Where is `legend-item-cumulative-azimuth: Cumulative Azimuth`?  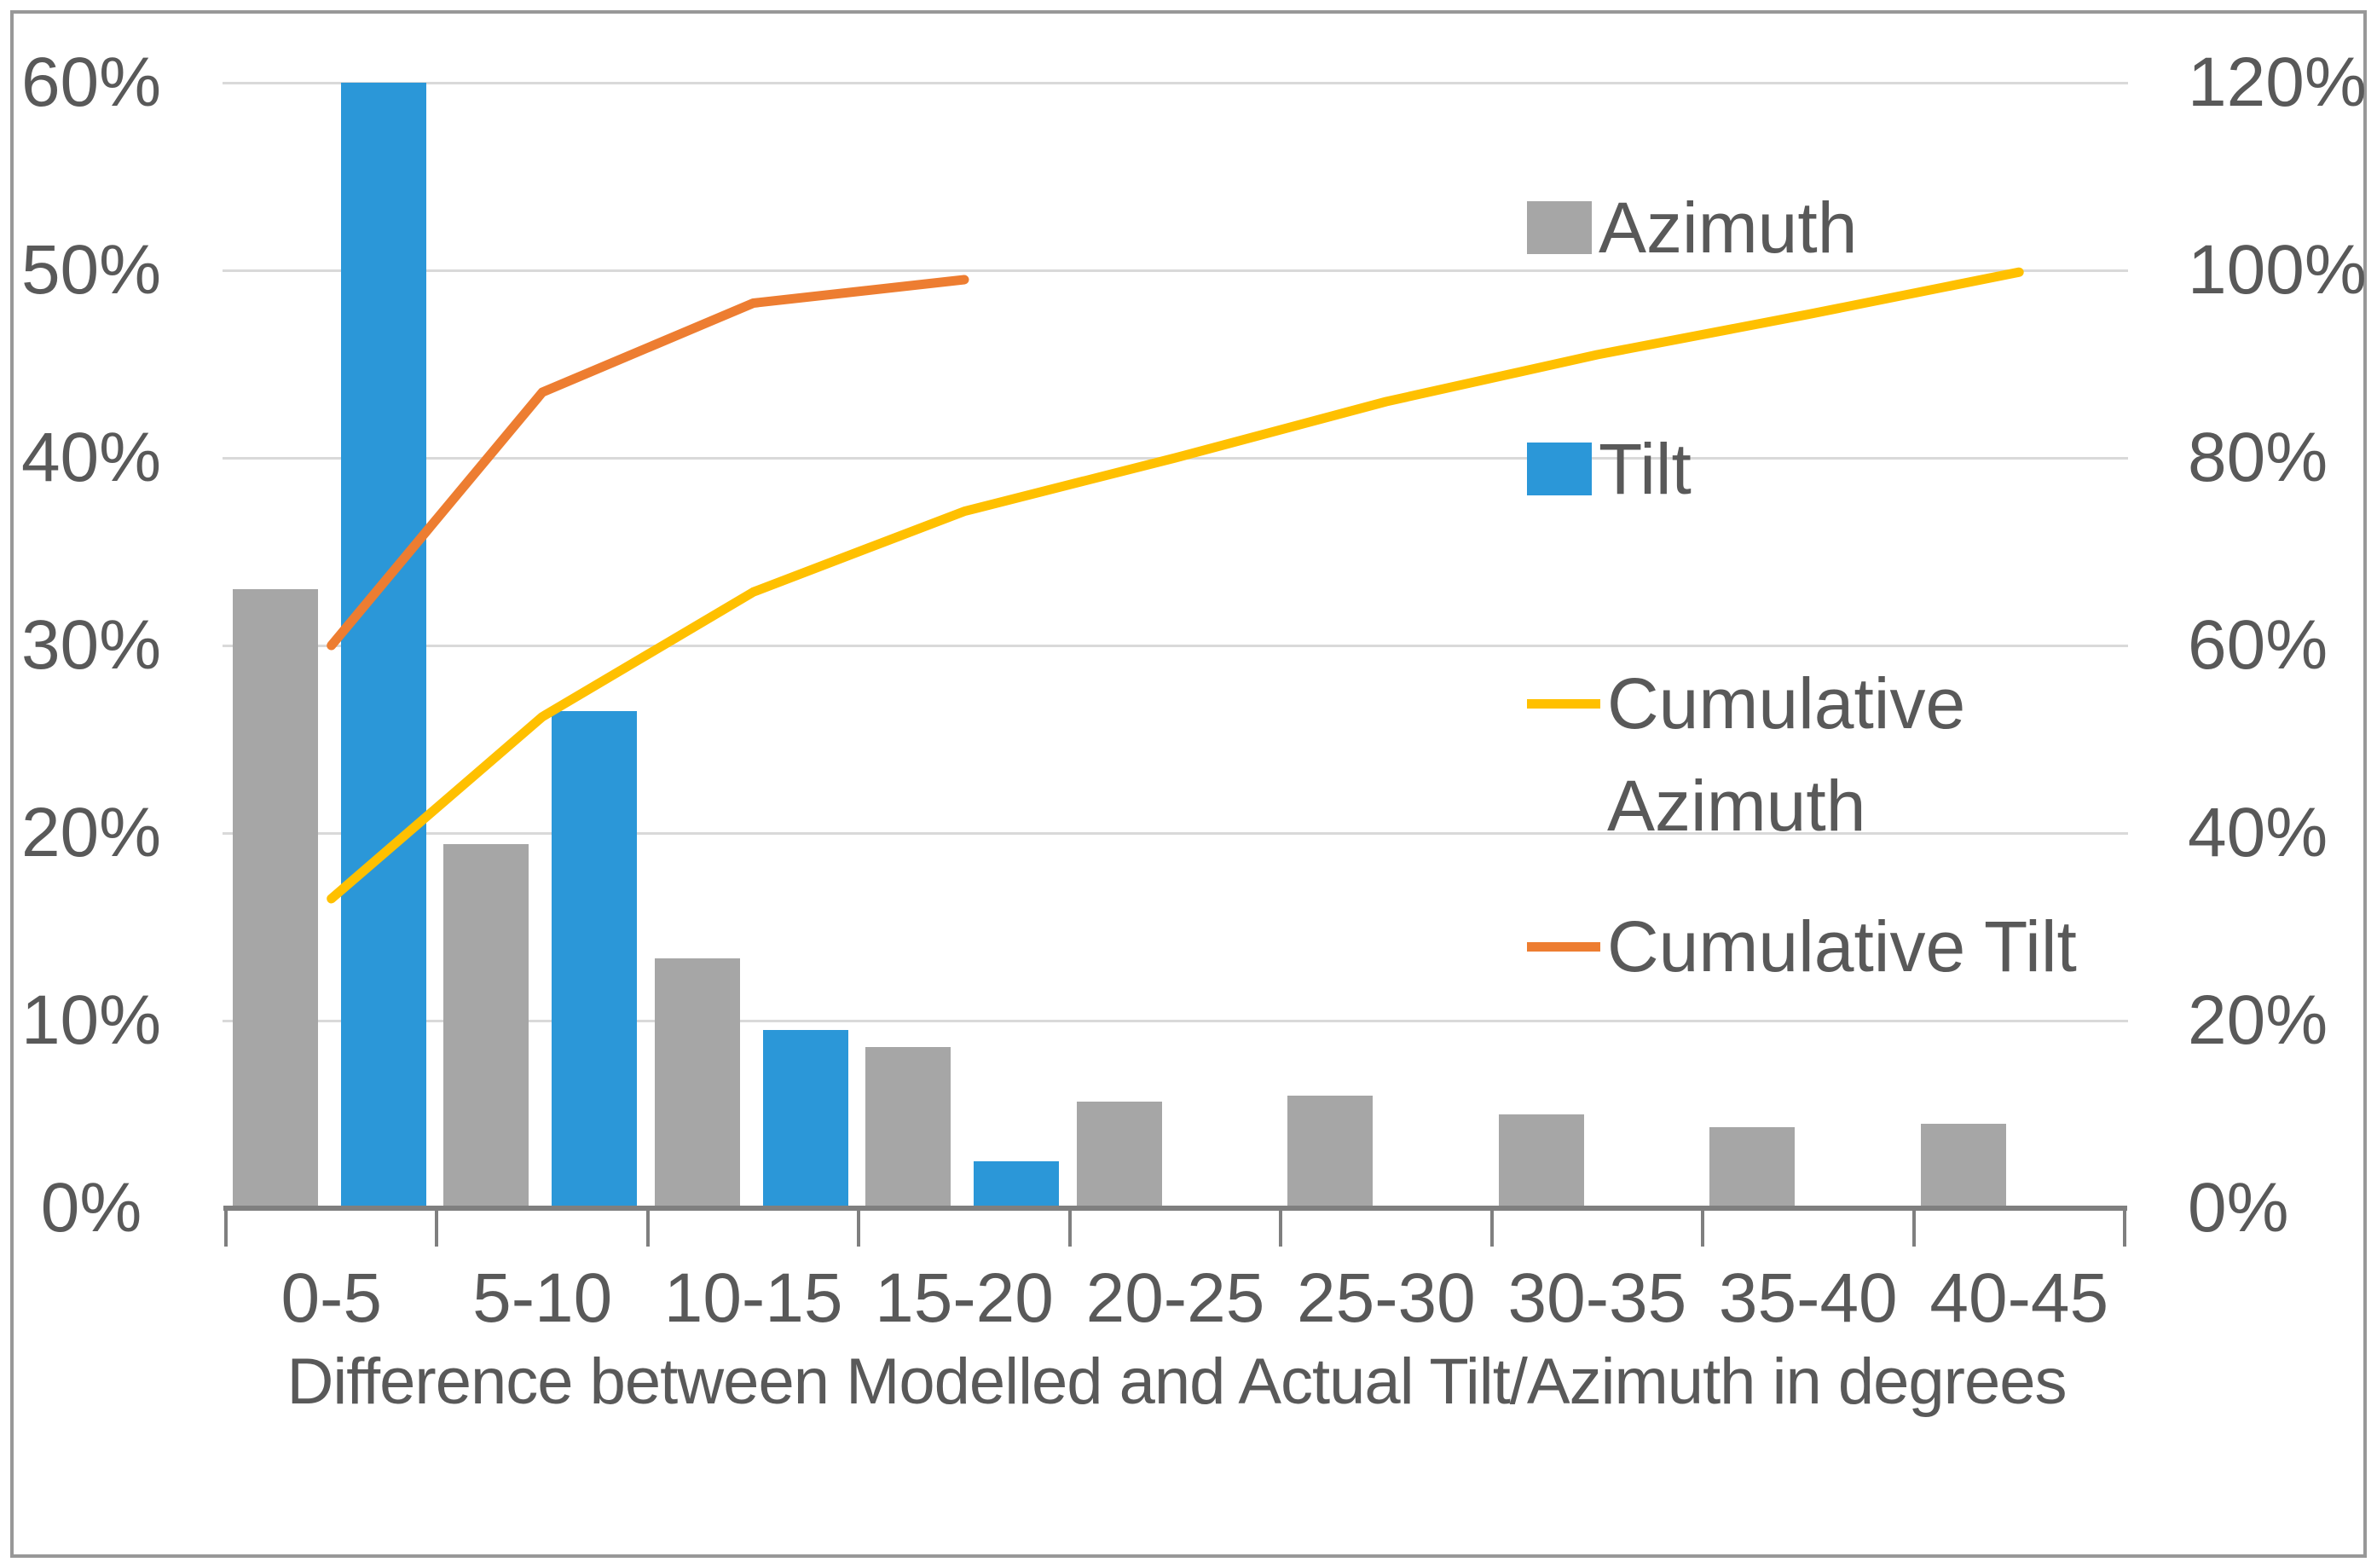
legend-item-cumulative-azimuth: Cumulative Azimuth is located at coordinates (1814, 754).